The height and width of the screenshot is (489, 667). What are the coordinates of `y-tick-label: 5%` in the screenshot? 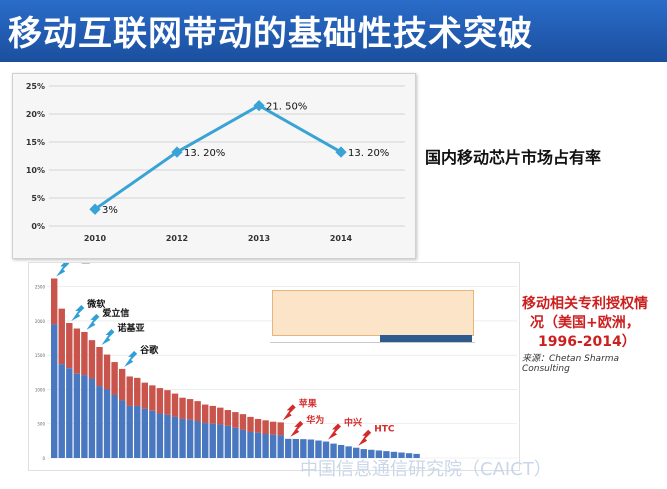 It's located at (38, 198).